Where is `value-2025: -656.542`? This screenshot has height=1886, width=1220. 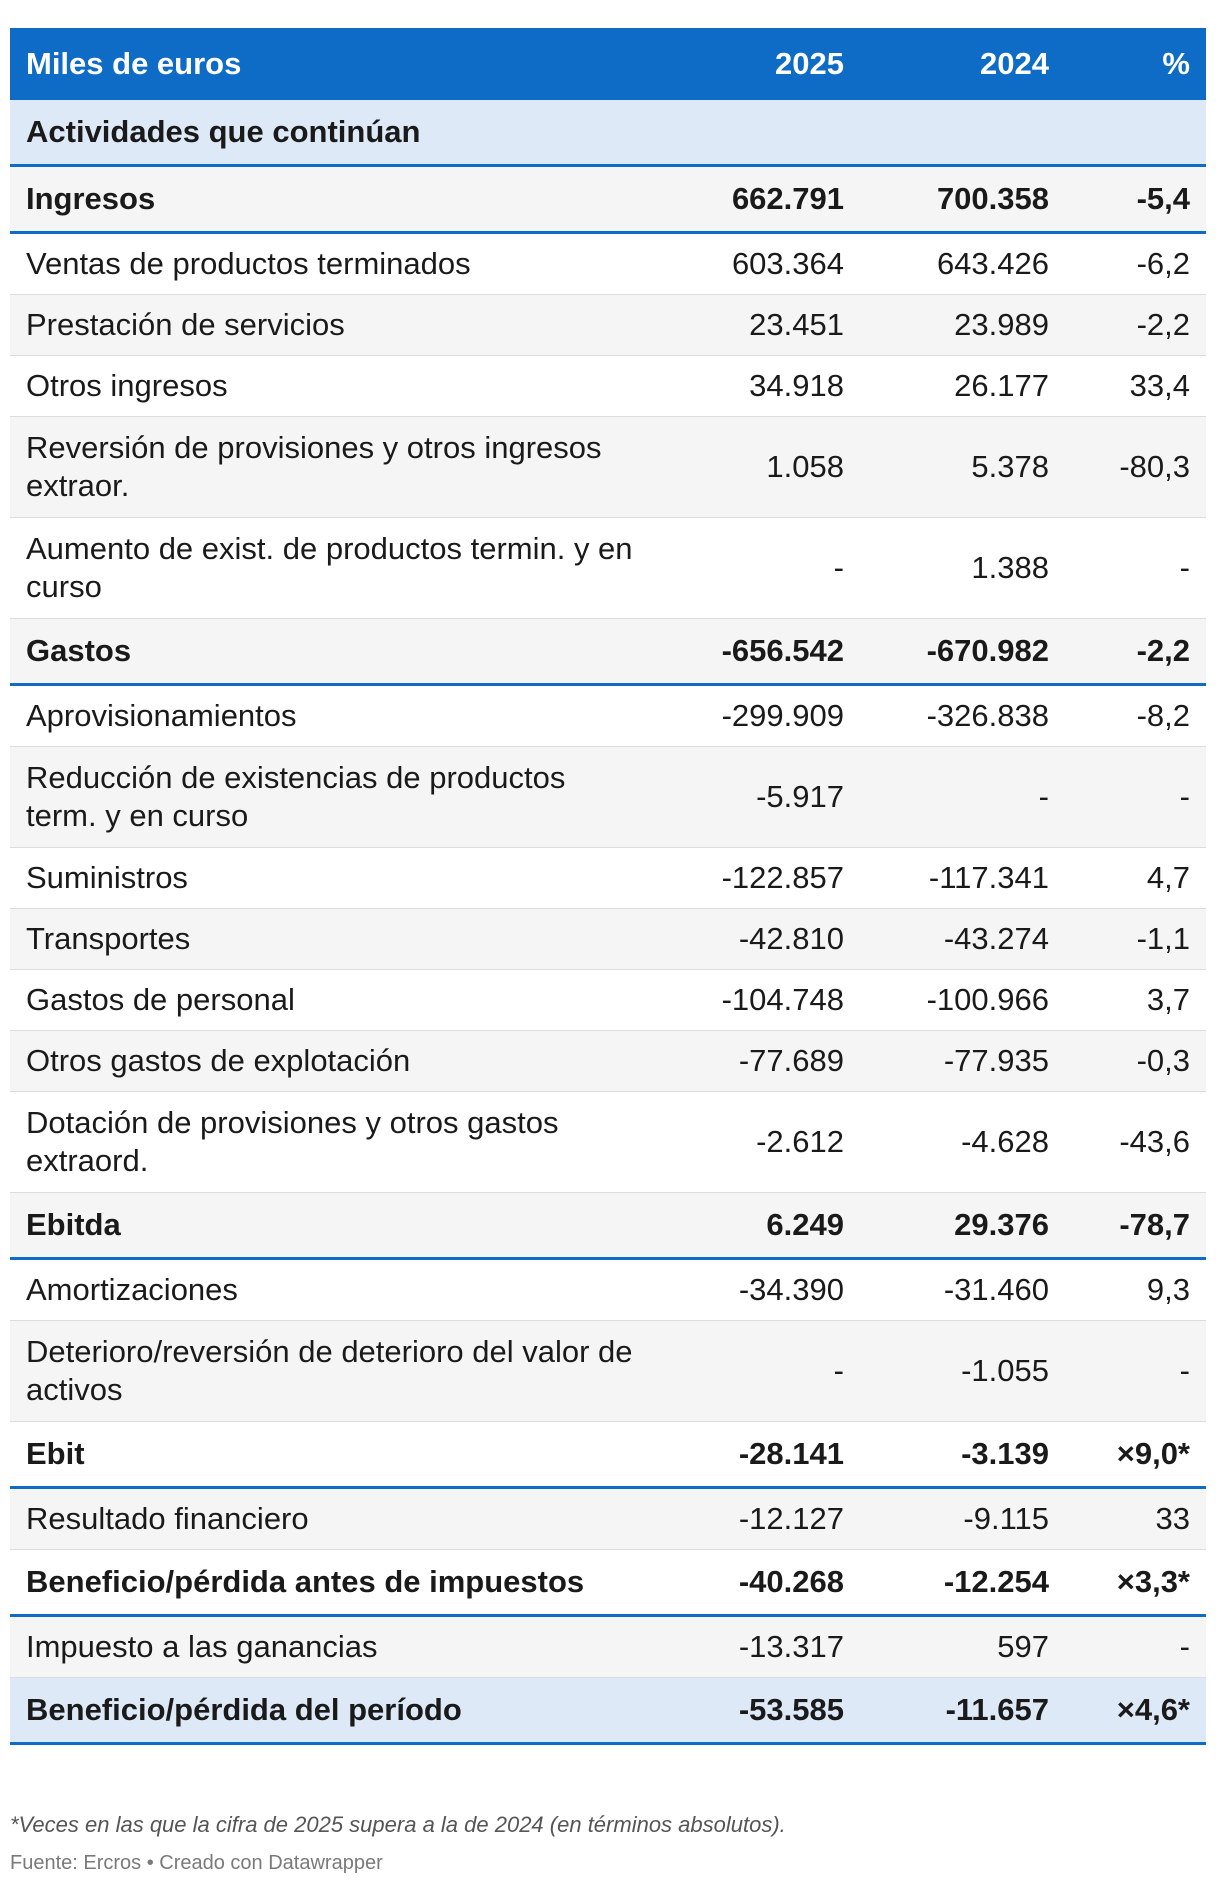
value-2025: -656.542 is located at coordinates (760, 652).